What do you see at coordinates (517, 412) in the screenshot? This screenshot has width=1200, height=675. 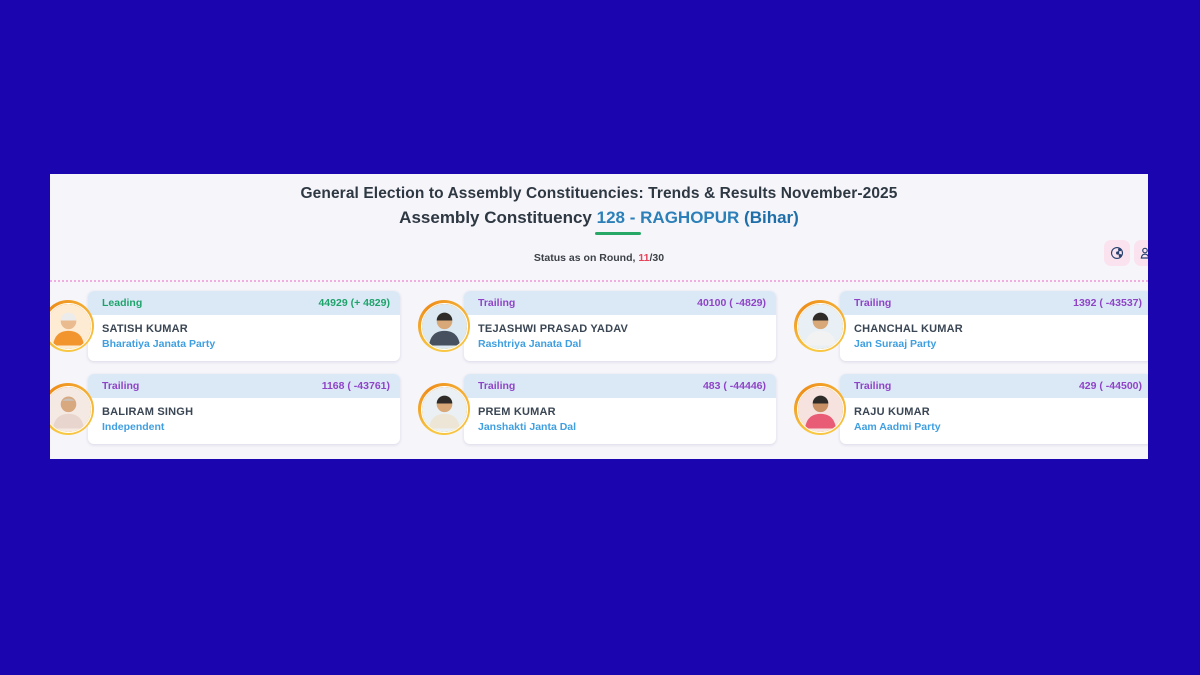 I see `candidate-name: PREM KUMAR` at bounding box center [517, 412].